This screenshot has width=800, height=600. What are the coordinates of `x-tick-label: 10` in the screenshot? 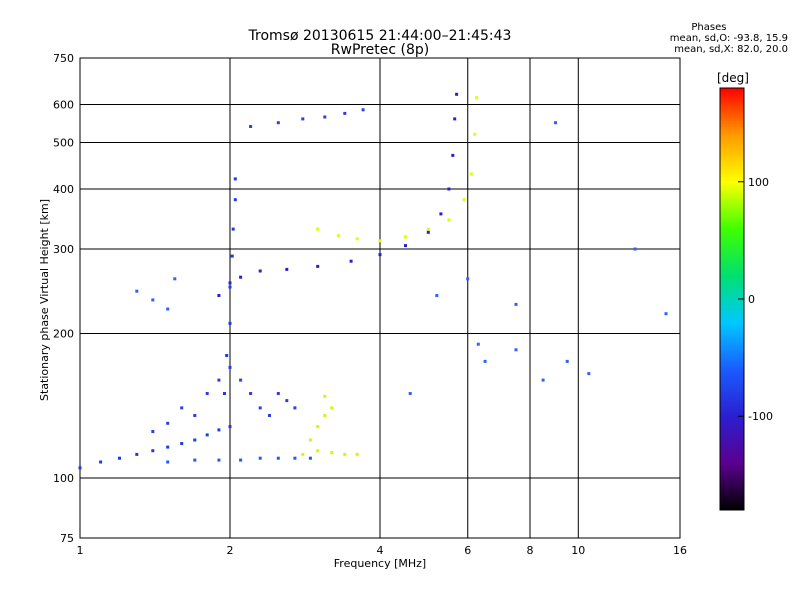 It's located at (578, 550).